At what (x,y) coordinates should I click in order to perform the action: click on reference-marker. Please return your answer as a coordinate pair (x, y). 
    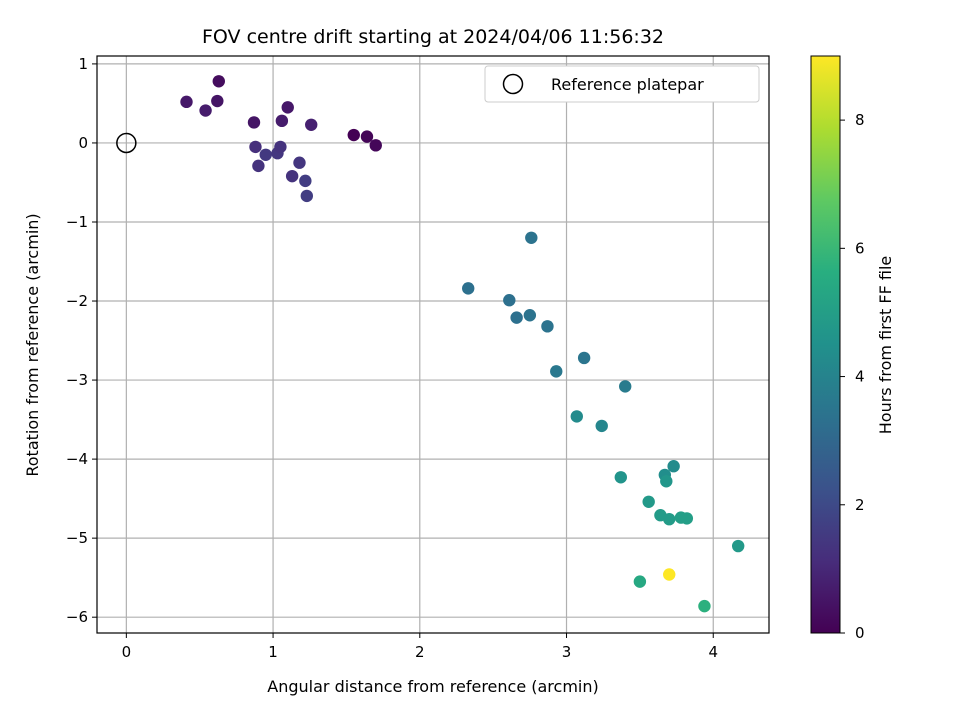
    Looking at the image, I should click on (126, 143).